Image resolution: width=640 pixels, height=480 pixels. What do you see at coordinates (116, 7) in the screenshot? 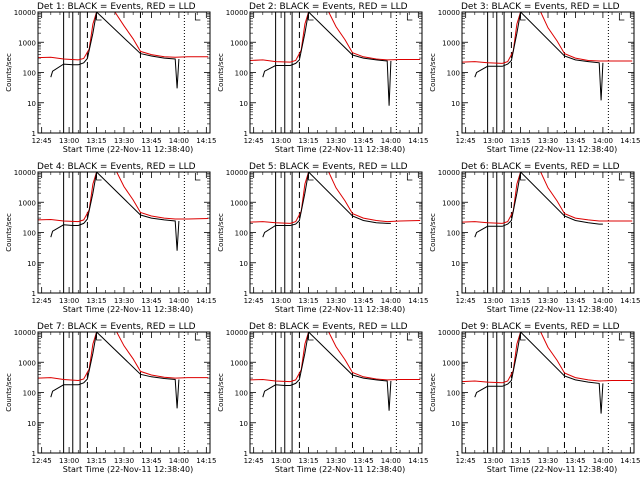
I see `panel-title: Det 1: BLACK = Events, RED = LLD` at bounding box center [116, 7].